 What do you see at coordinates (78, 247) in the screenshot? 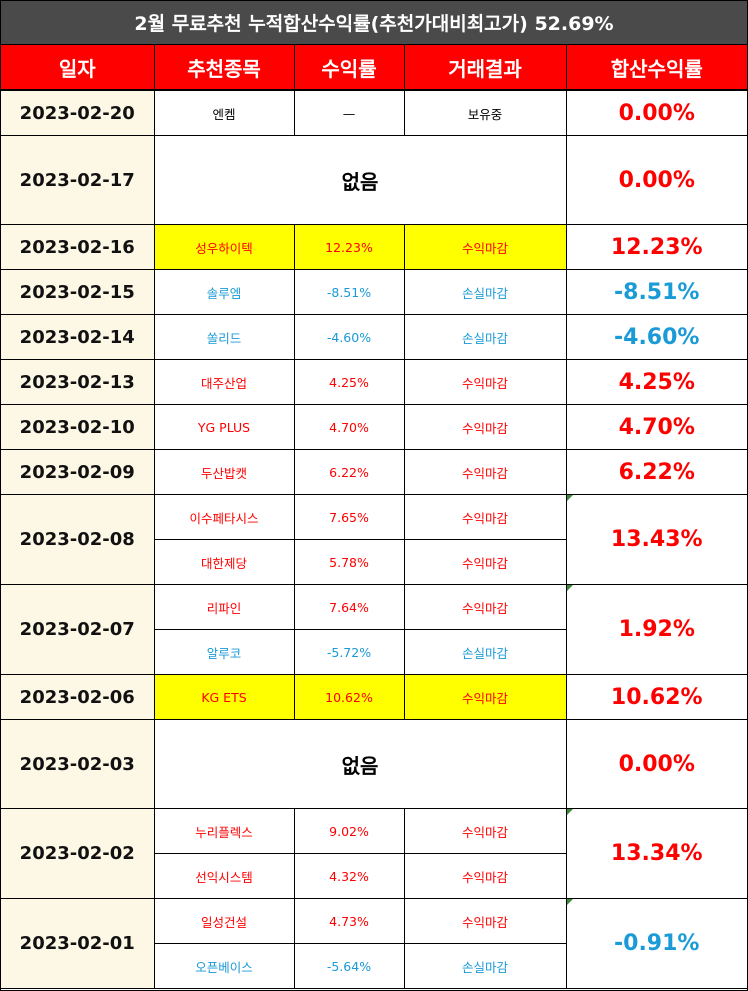
I see `date-cell: 2023-02-16` at bounding box center [78, 247].